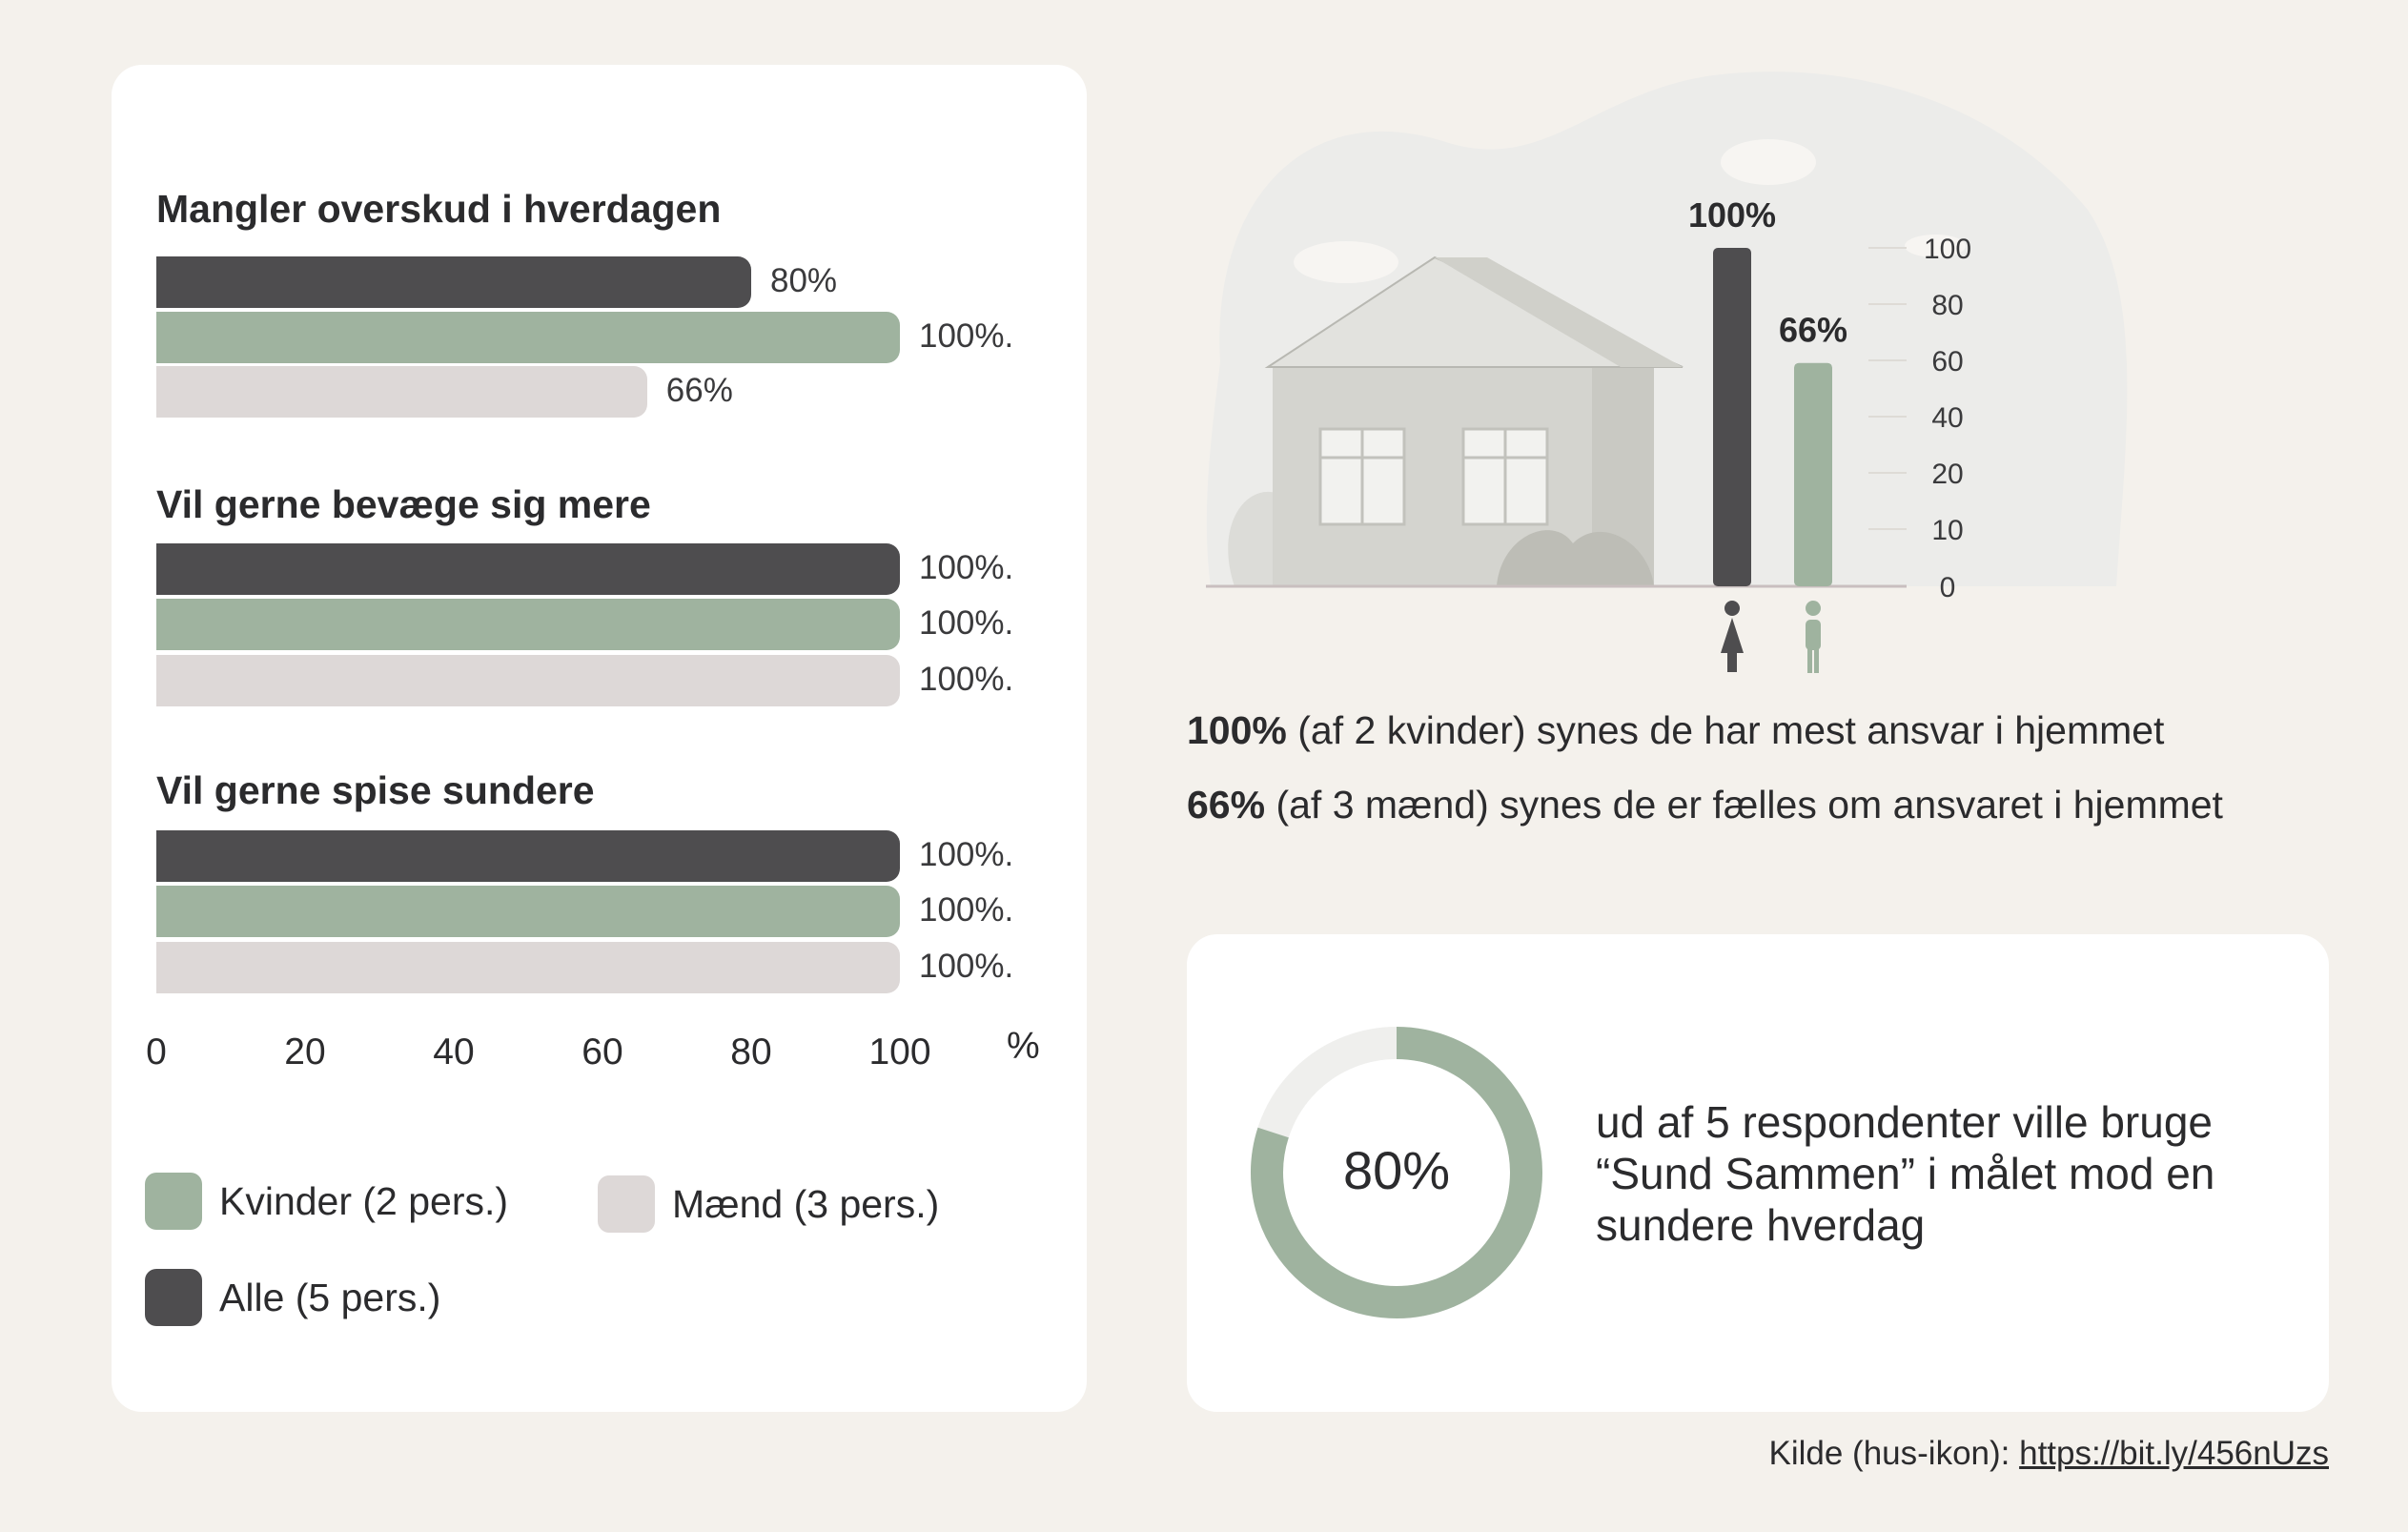 Image resolution: width=2408 pixels, height=1532 pixels. I want to click on legend-swatch-maend, so click(626, 1204).